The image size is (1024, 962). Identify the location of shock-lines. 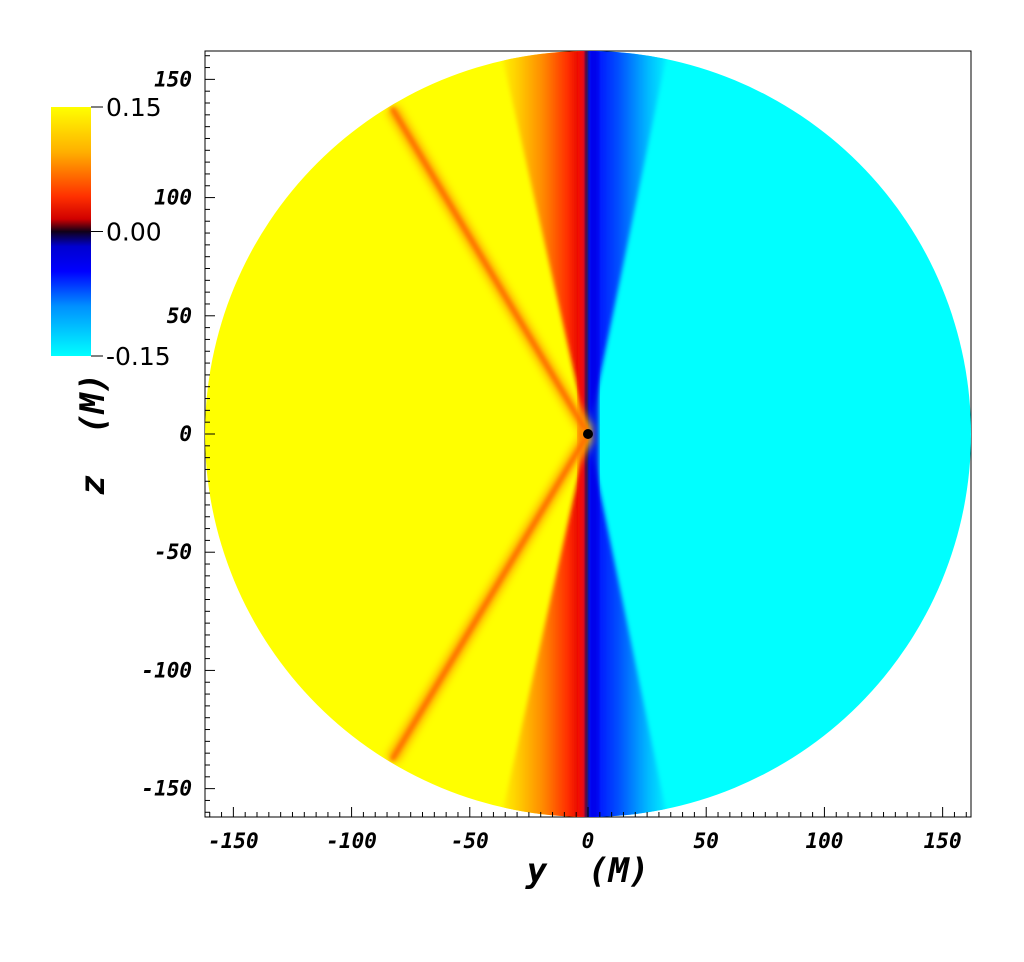
(489, 434).